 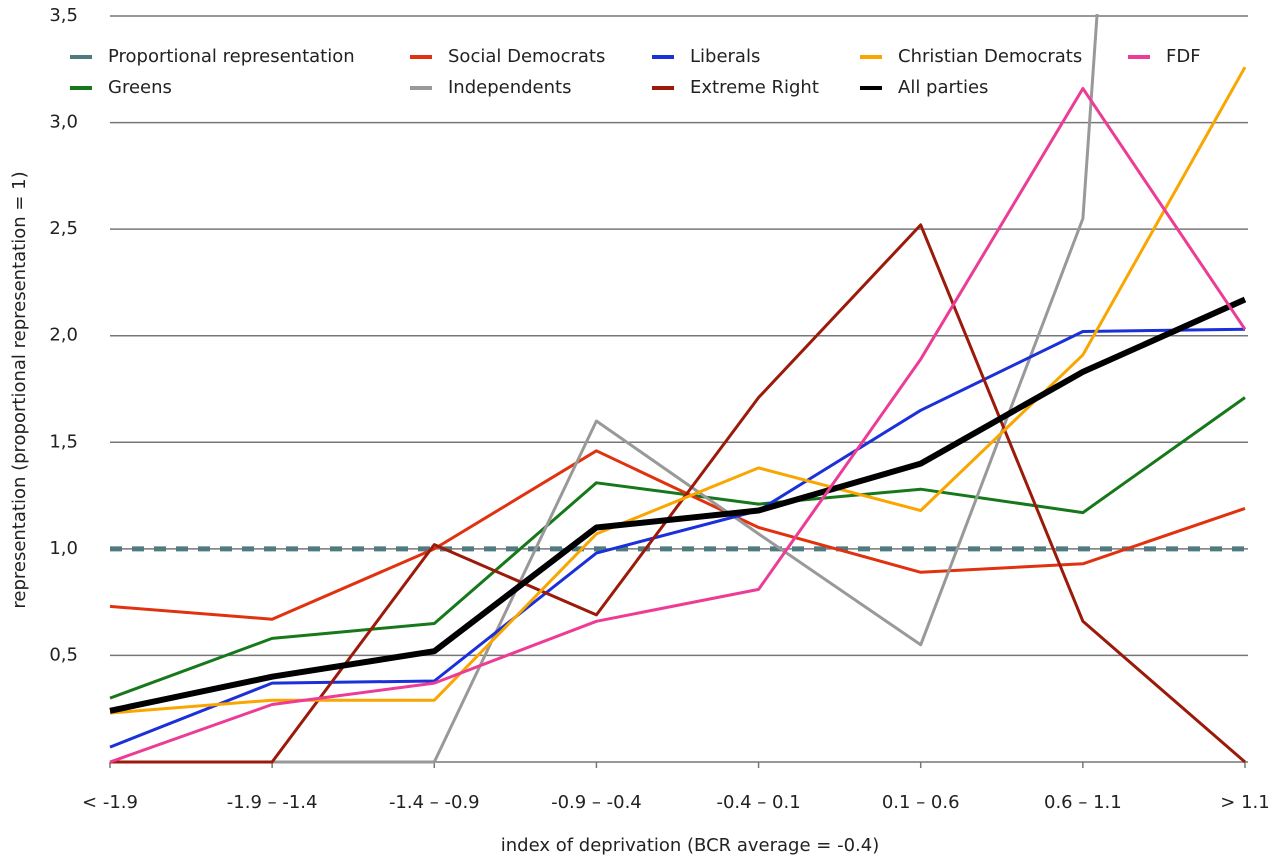 What do you see at coordinates (63, 548) in the screenshot?
I see `y-tick-label: 1,0` at bounding box center [63, 548].